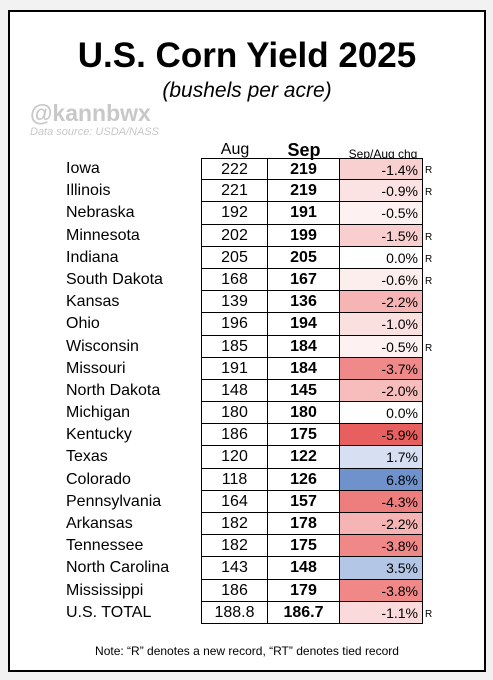  What do you see at coordinates (99, 435) in the screenshot?
I see `state-name: Kentucky` at bounding box center [99, 435].